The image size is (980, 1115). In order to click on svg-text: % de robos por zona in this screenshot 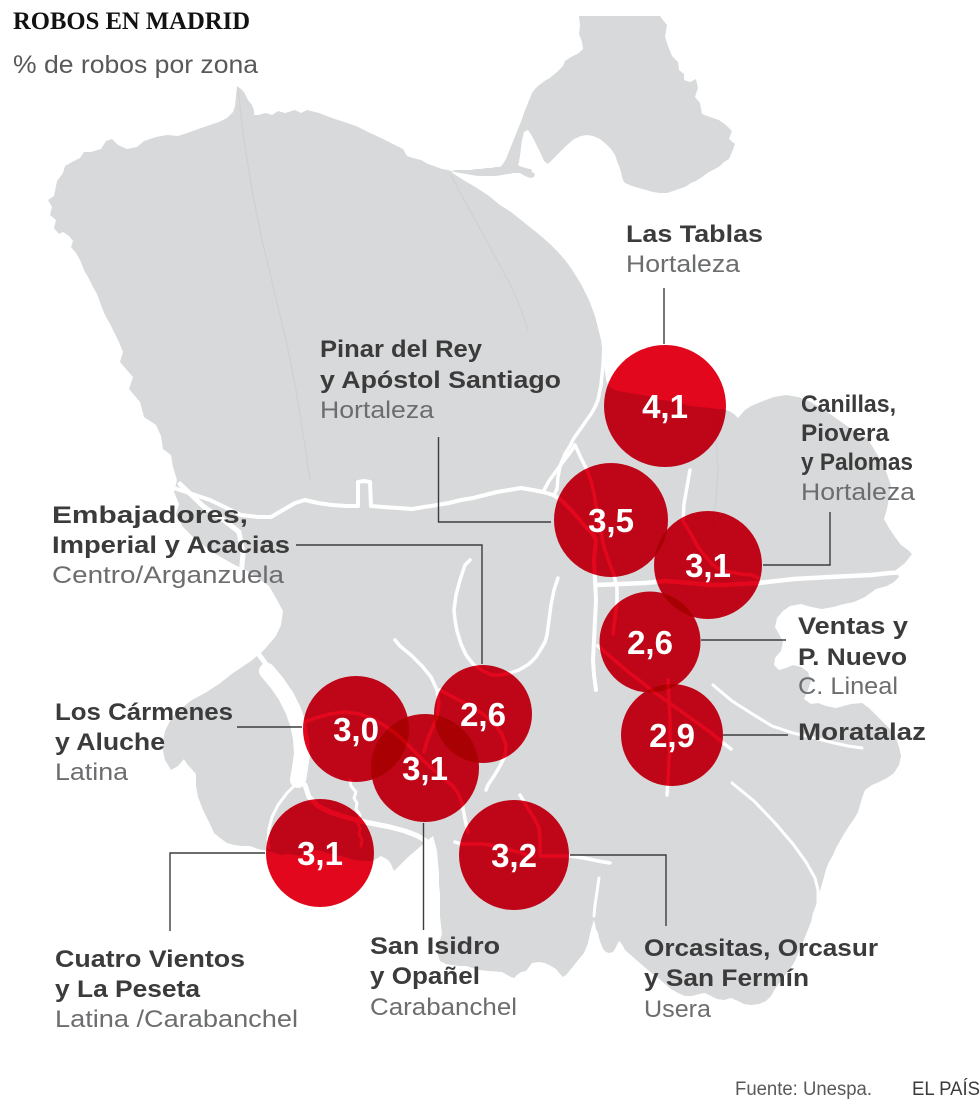, I will do `click(135, 65)`.